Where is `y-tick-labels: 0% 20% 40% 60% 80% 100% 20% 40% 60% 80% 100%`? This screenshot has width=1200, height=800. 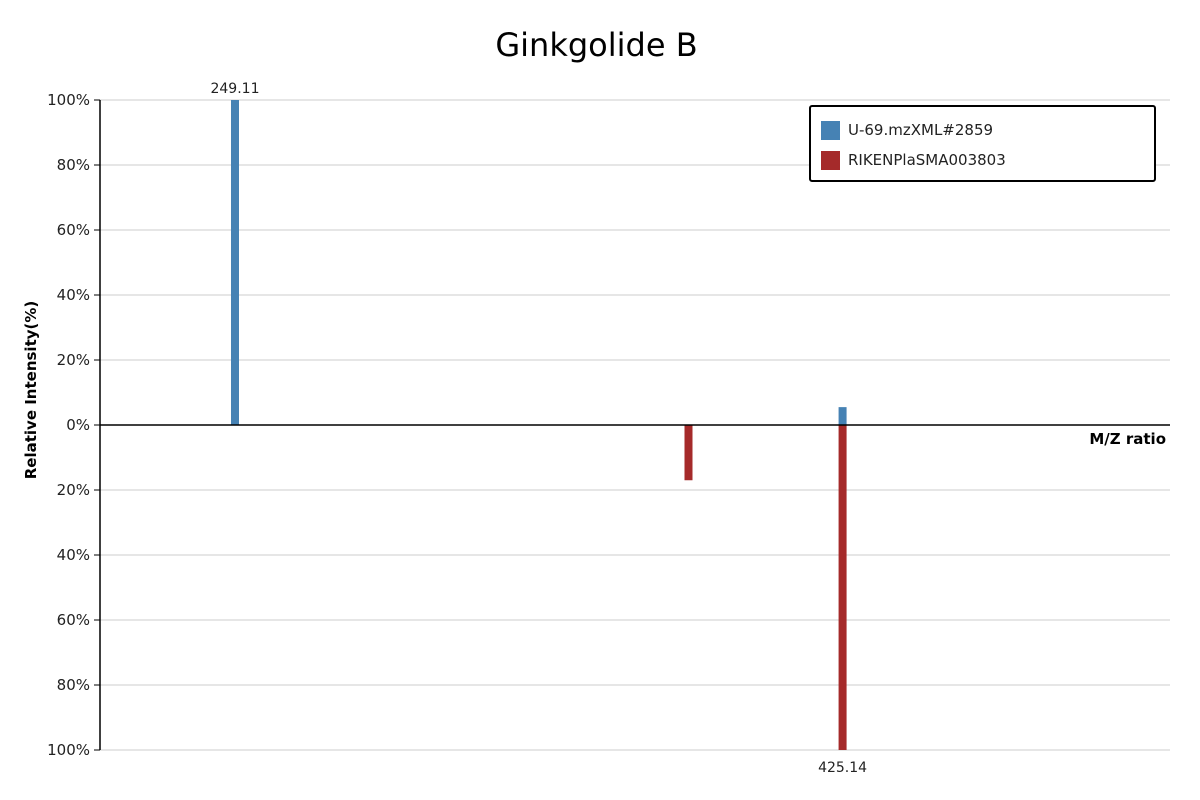 y-tick-labels: 0% 20% 40% 60% 80% 100% 20% 40% 60% 80% 100% is located at coordinates (73, 425).